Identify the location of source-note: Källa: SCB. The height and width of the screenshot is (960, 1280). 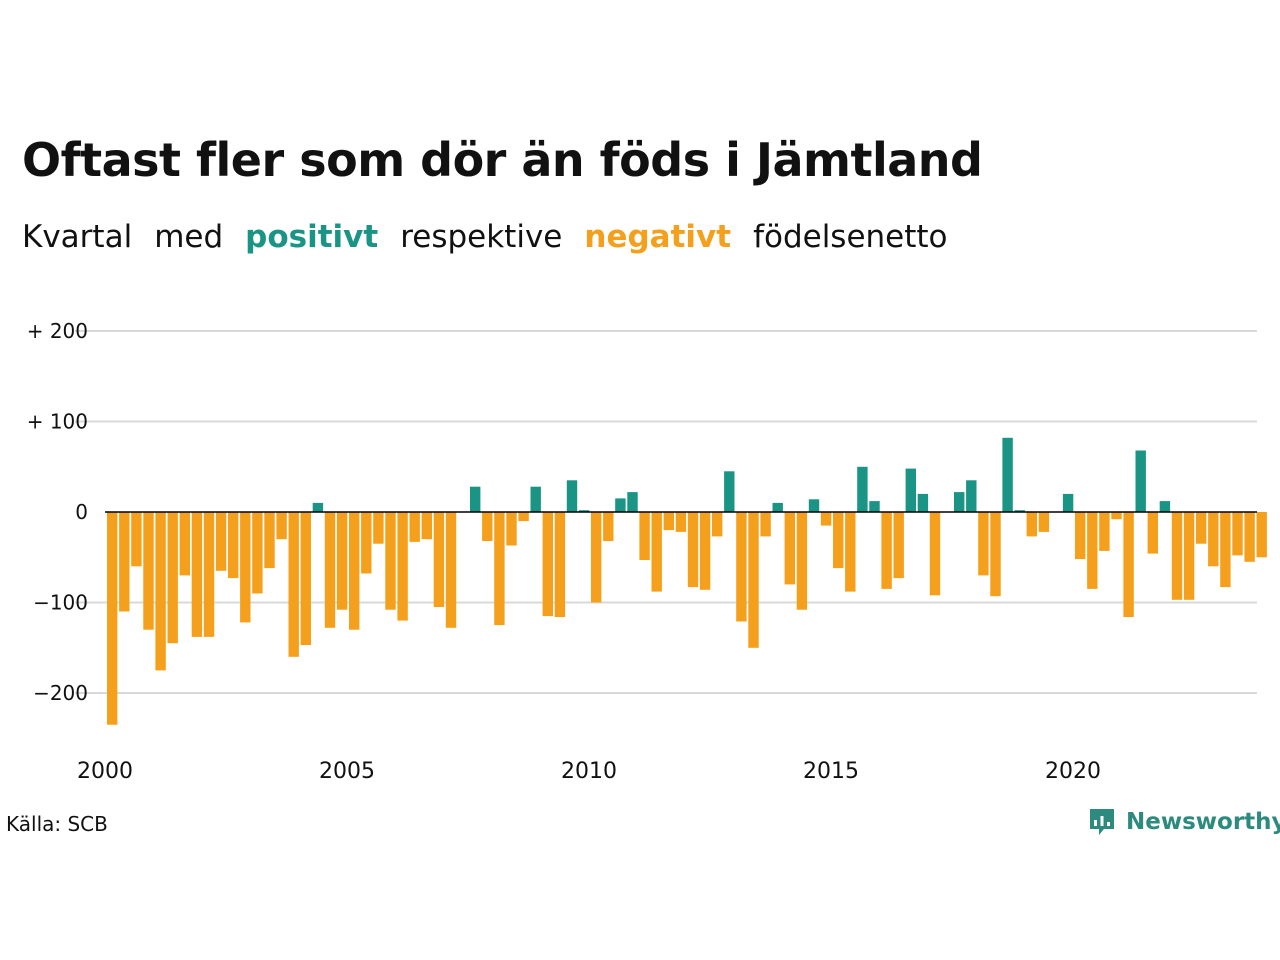
(57, 824).